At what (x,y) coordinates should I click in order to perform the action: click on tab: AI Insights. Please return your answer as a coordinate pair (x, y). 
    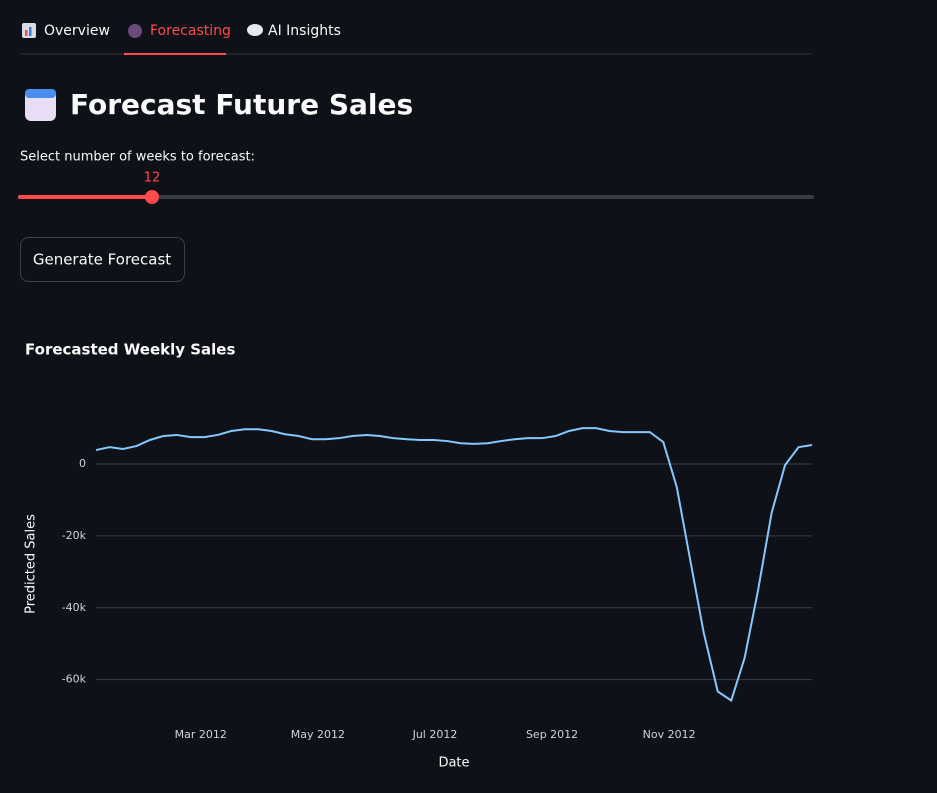
    Looking at the image, I should click on (304, 31).